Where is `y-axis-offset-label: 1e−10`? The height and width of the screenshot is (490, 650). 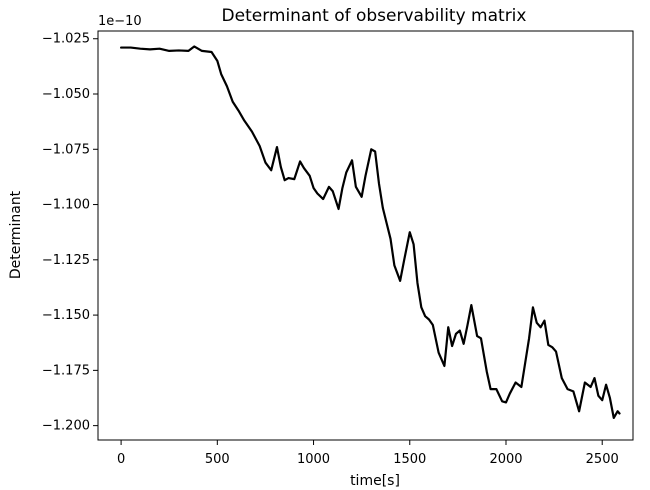 y-axis-offset-label: 1e−10 is located at coordinates (120, 21).